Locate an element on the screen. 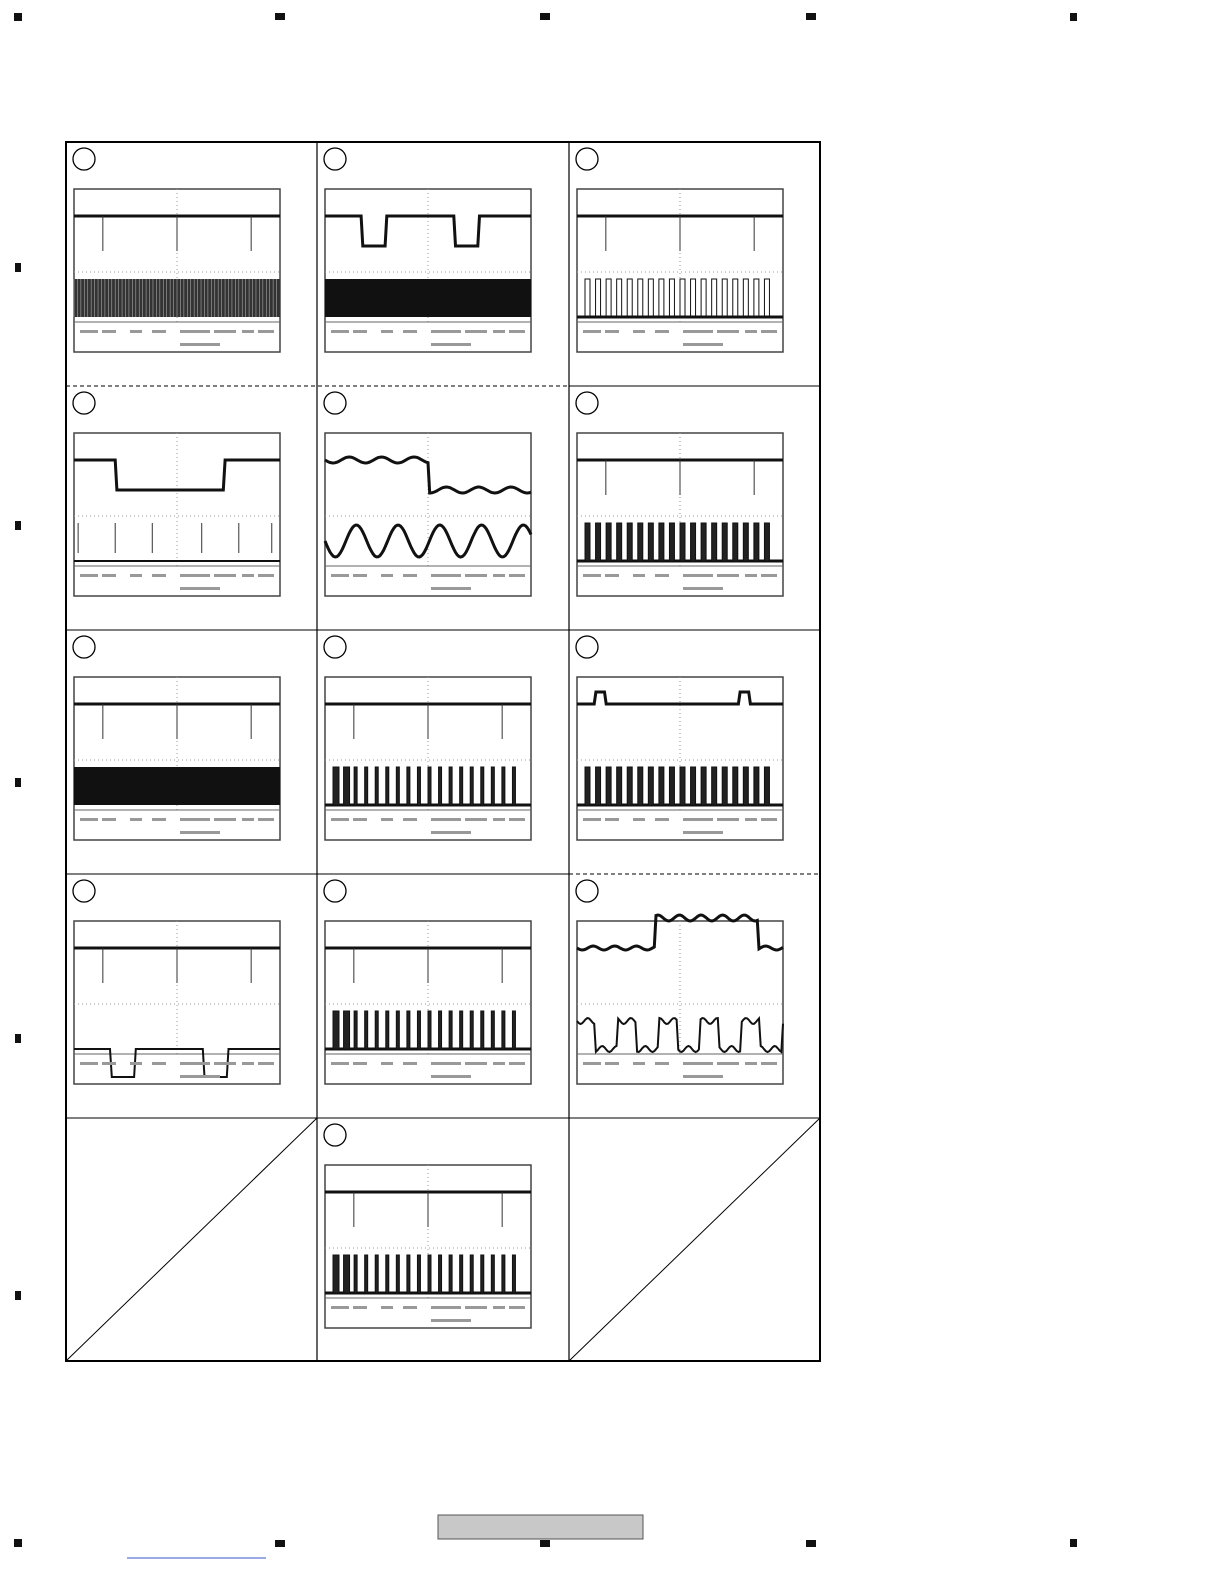 Image resolution: width=1224 pixels, height=1584 pixels. empty-cell-diagonal is located at coordinates (694, 1239).